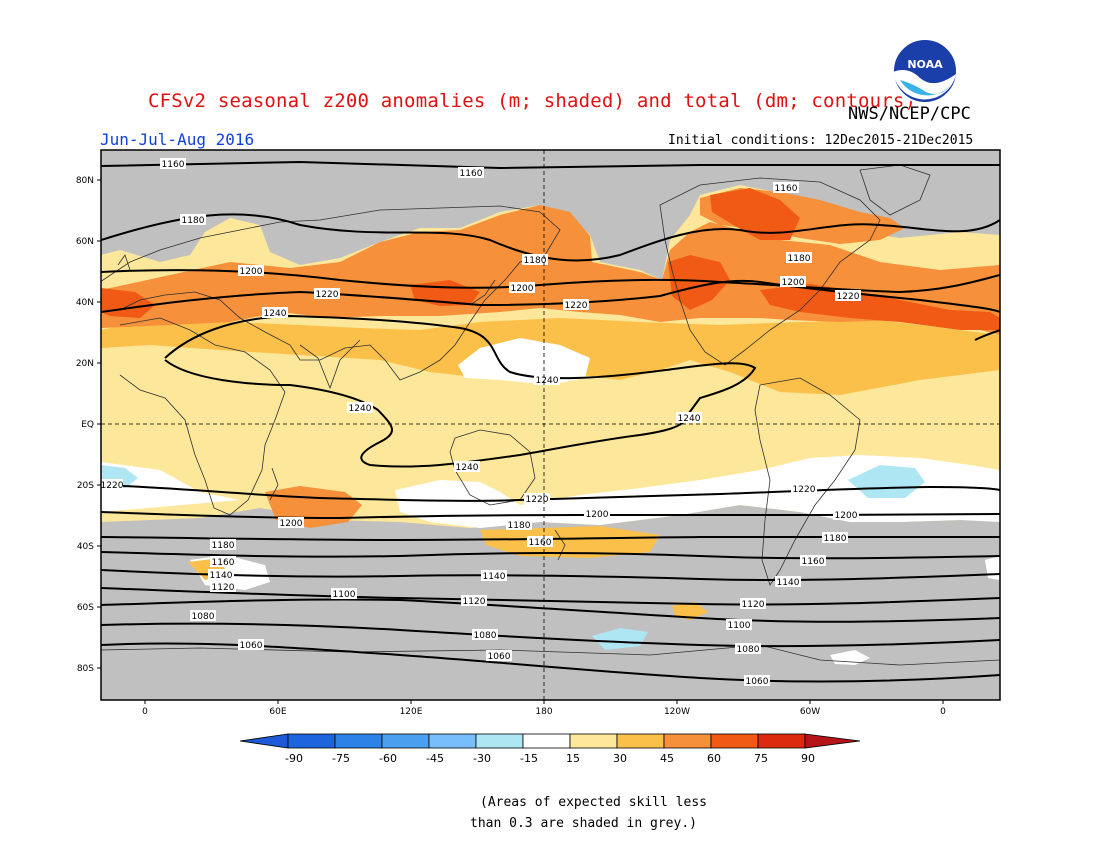 The image size is (1100, 850). I want to click on coast-india, so click(330, 364).